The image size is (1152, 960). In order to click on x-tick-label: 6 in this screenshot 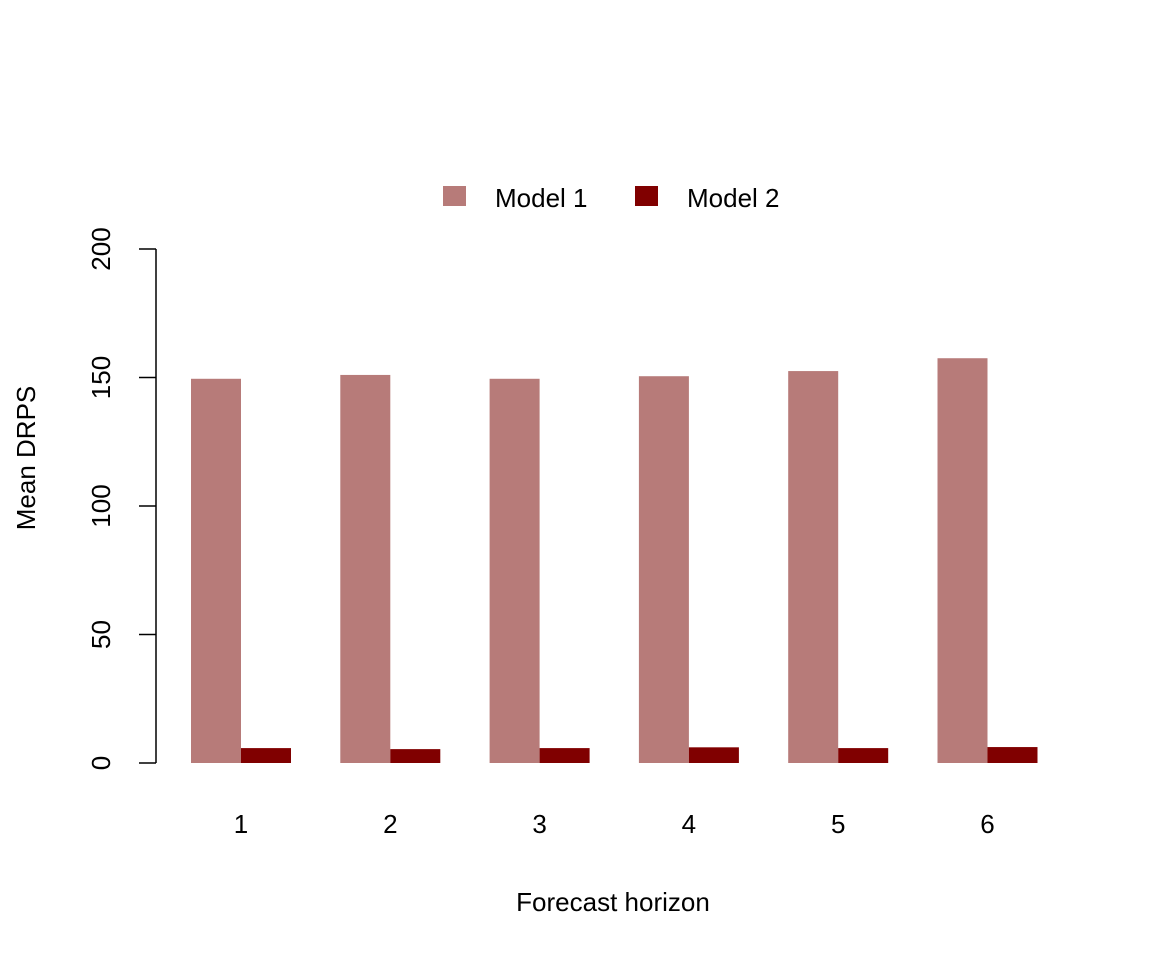, I will do `click(987, 824)`.